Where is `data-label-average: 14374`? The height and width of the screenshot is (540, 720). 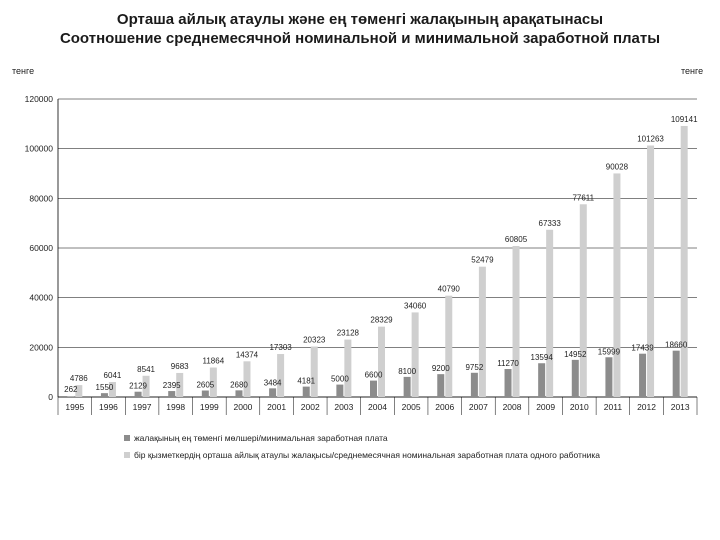
data-label-average: 14374 is located at coordinates (247, 354).